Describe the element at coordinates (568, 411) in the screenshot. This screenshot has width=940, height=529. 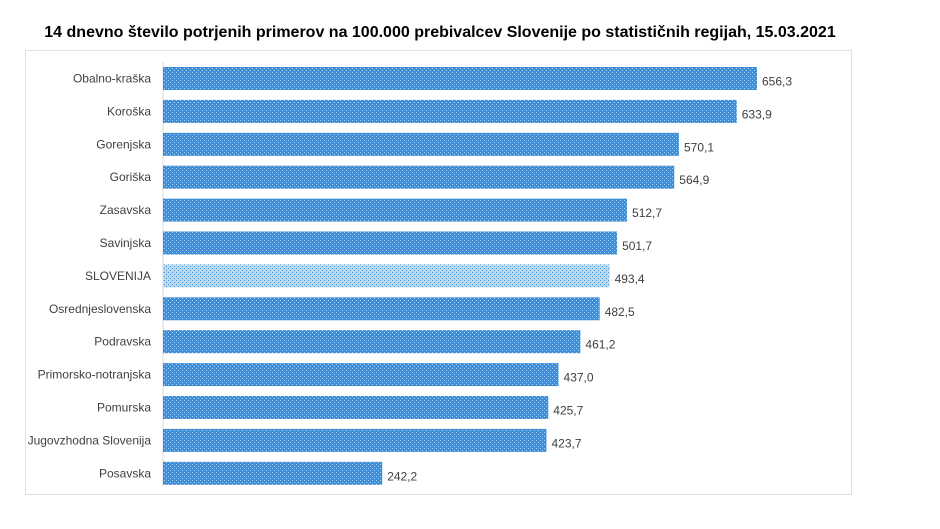
I see `data-label: 425,7` at that location.